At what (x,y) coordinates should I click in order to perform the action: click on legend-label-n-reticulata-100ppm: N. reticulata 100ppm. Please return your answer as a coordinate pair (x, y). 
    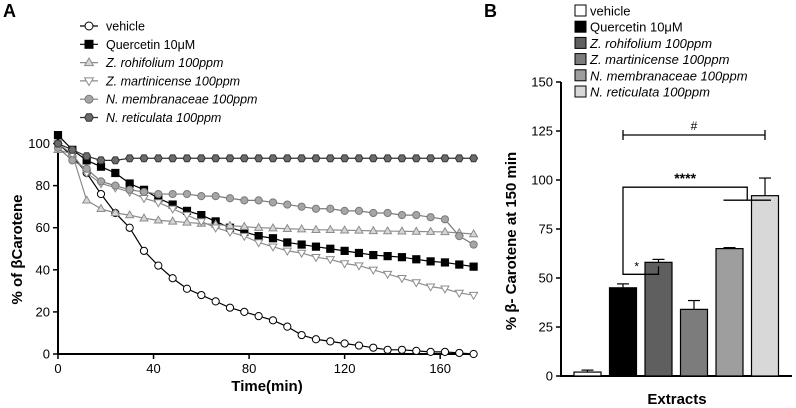
    Looking at the image, I should click on (650, 92).